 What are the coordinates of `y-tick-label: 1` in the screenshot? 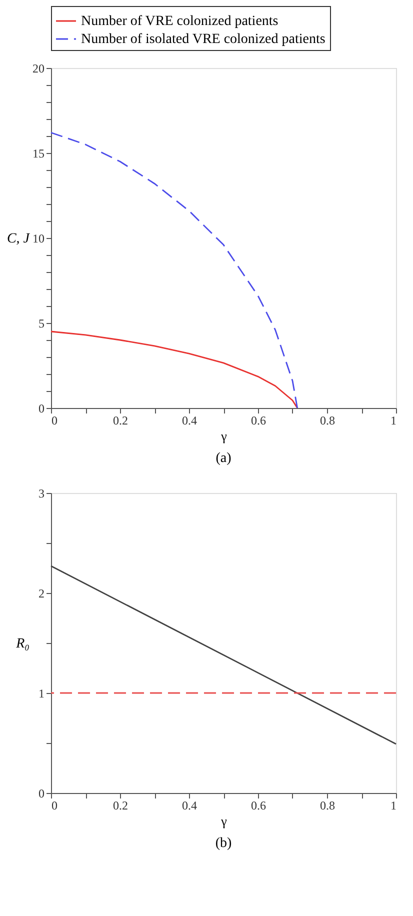 It's located at (41, 693).